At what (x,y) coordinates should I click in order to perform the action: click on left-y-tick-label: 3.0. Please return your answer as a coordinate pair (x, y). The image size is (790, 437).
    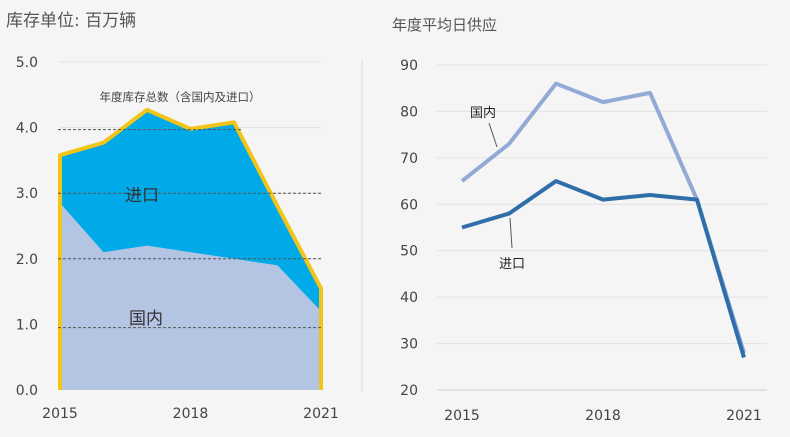
    Looking at the image, I should click on (27, 194).